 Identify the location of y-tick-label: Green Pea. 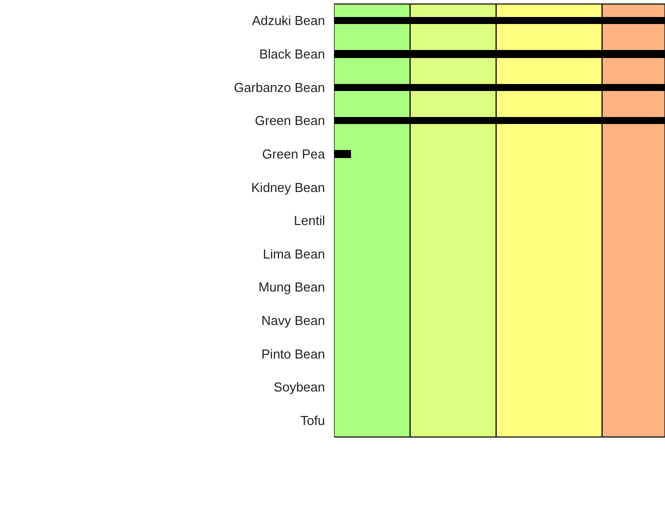
(294, 154).